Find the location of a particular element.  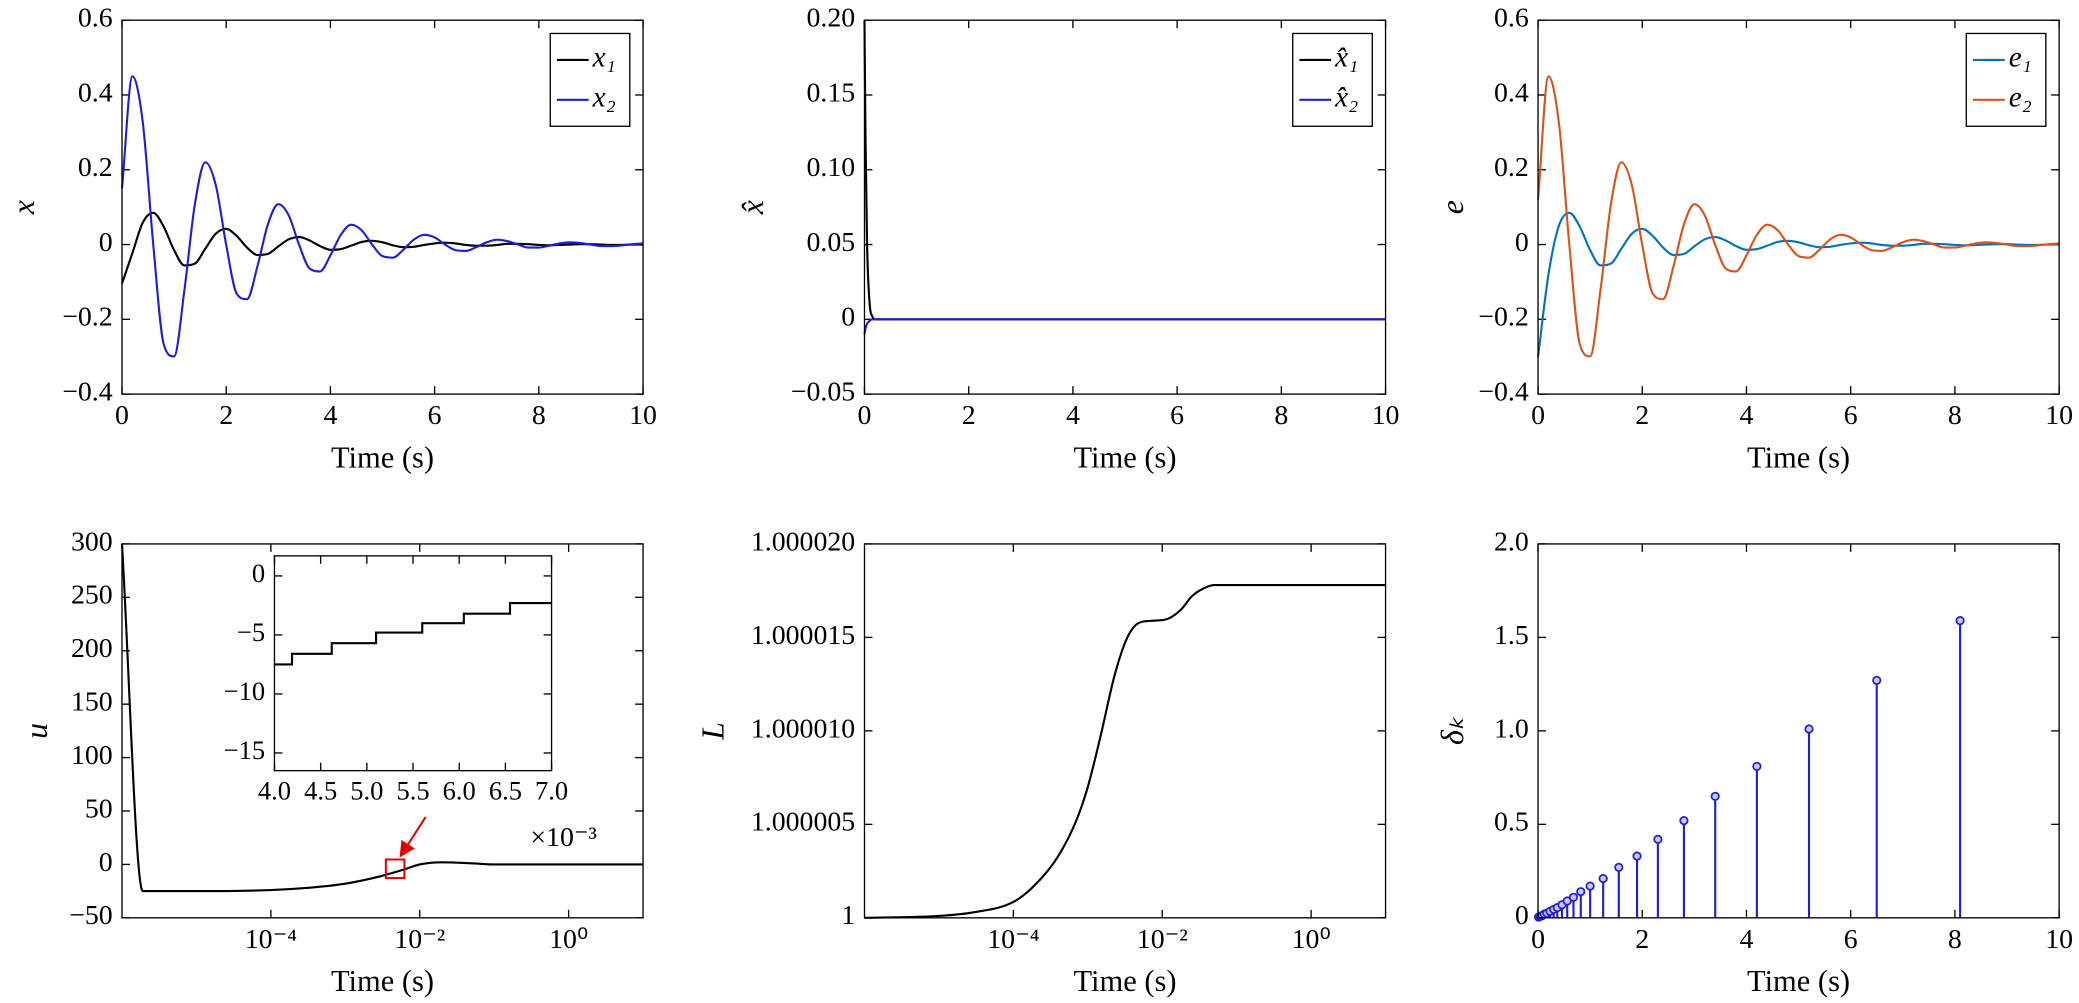

y-tick-label: 1.000020 is located at coordinates (803, 541).